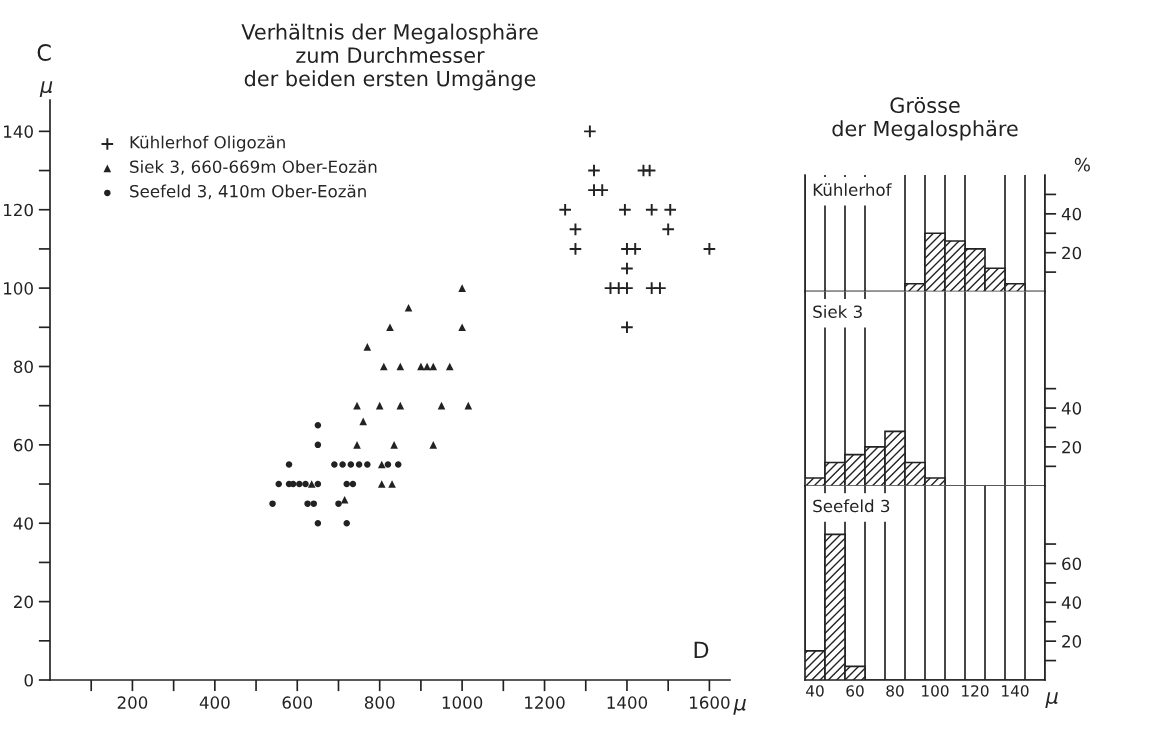  What do you see at coordinates (837, 312) in the screenshot?
I see `annotation: Siek 3` at bounding box center [837, 312].